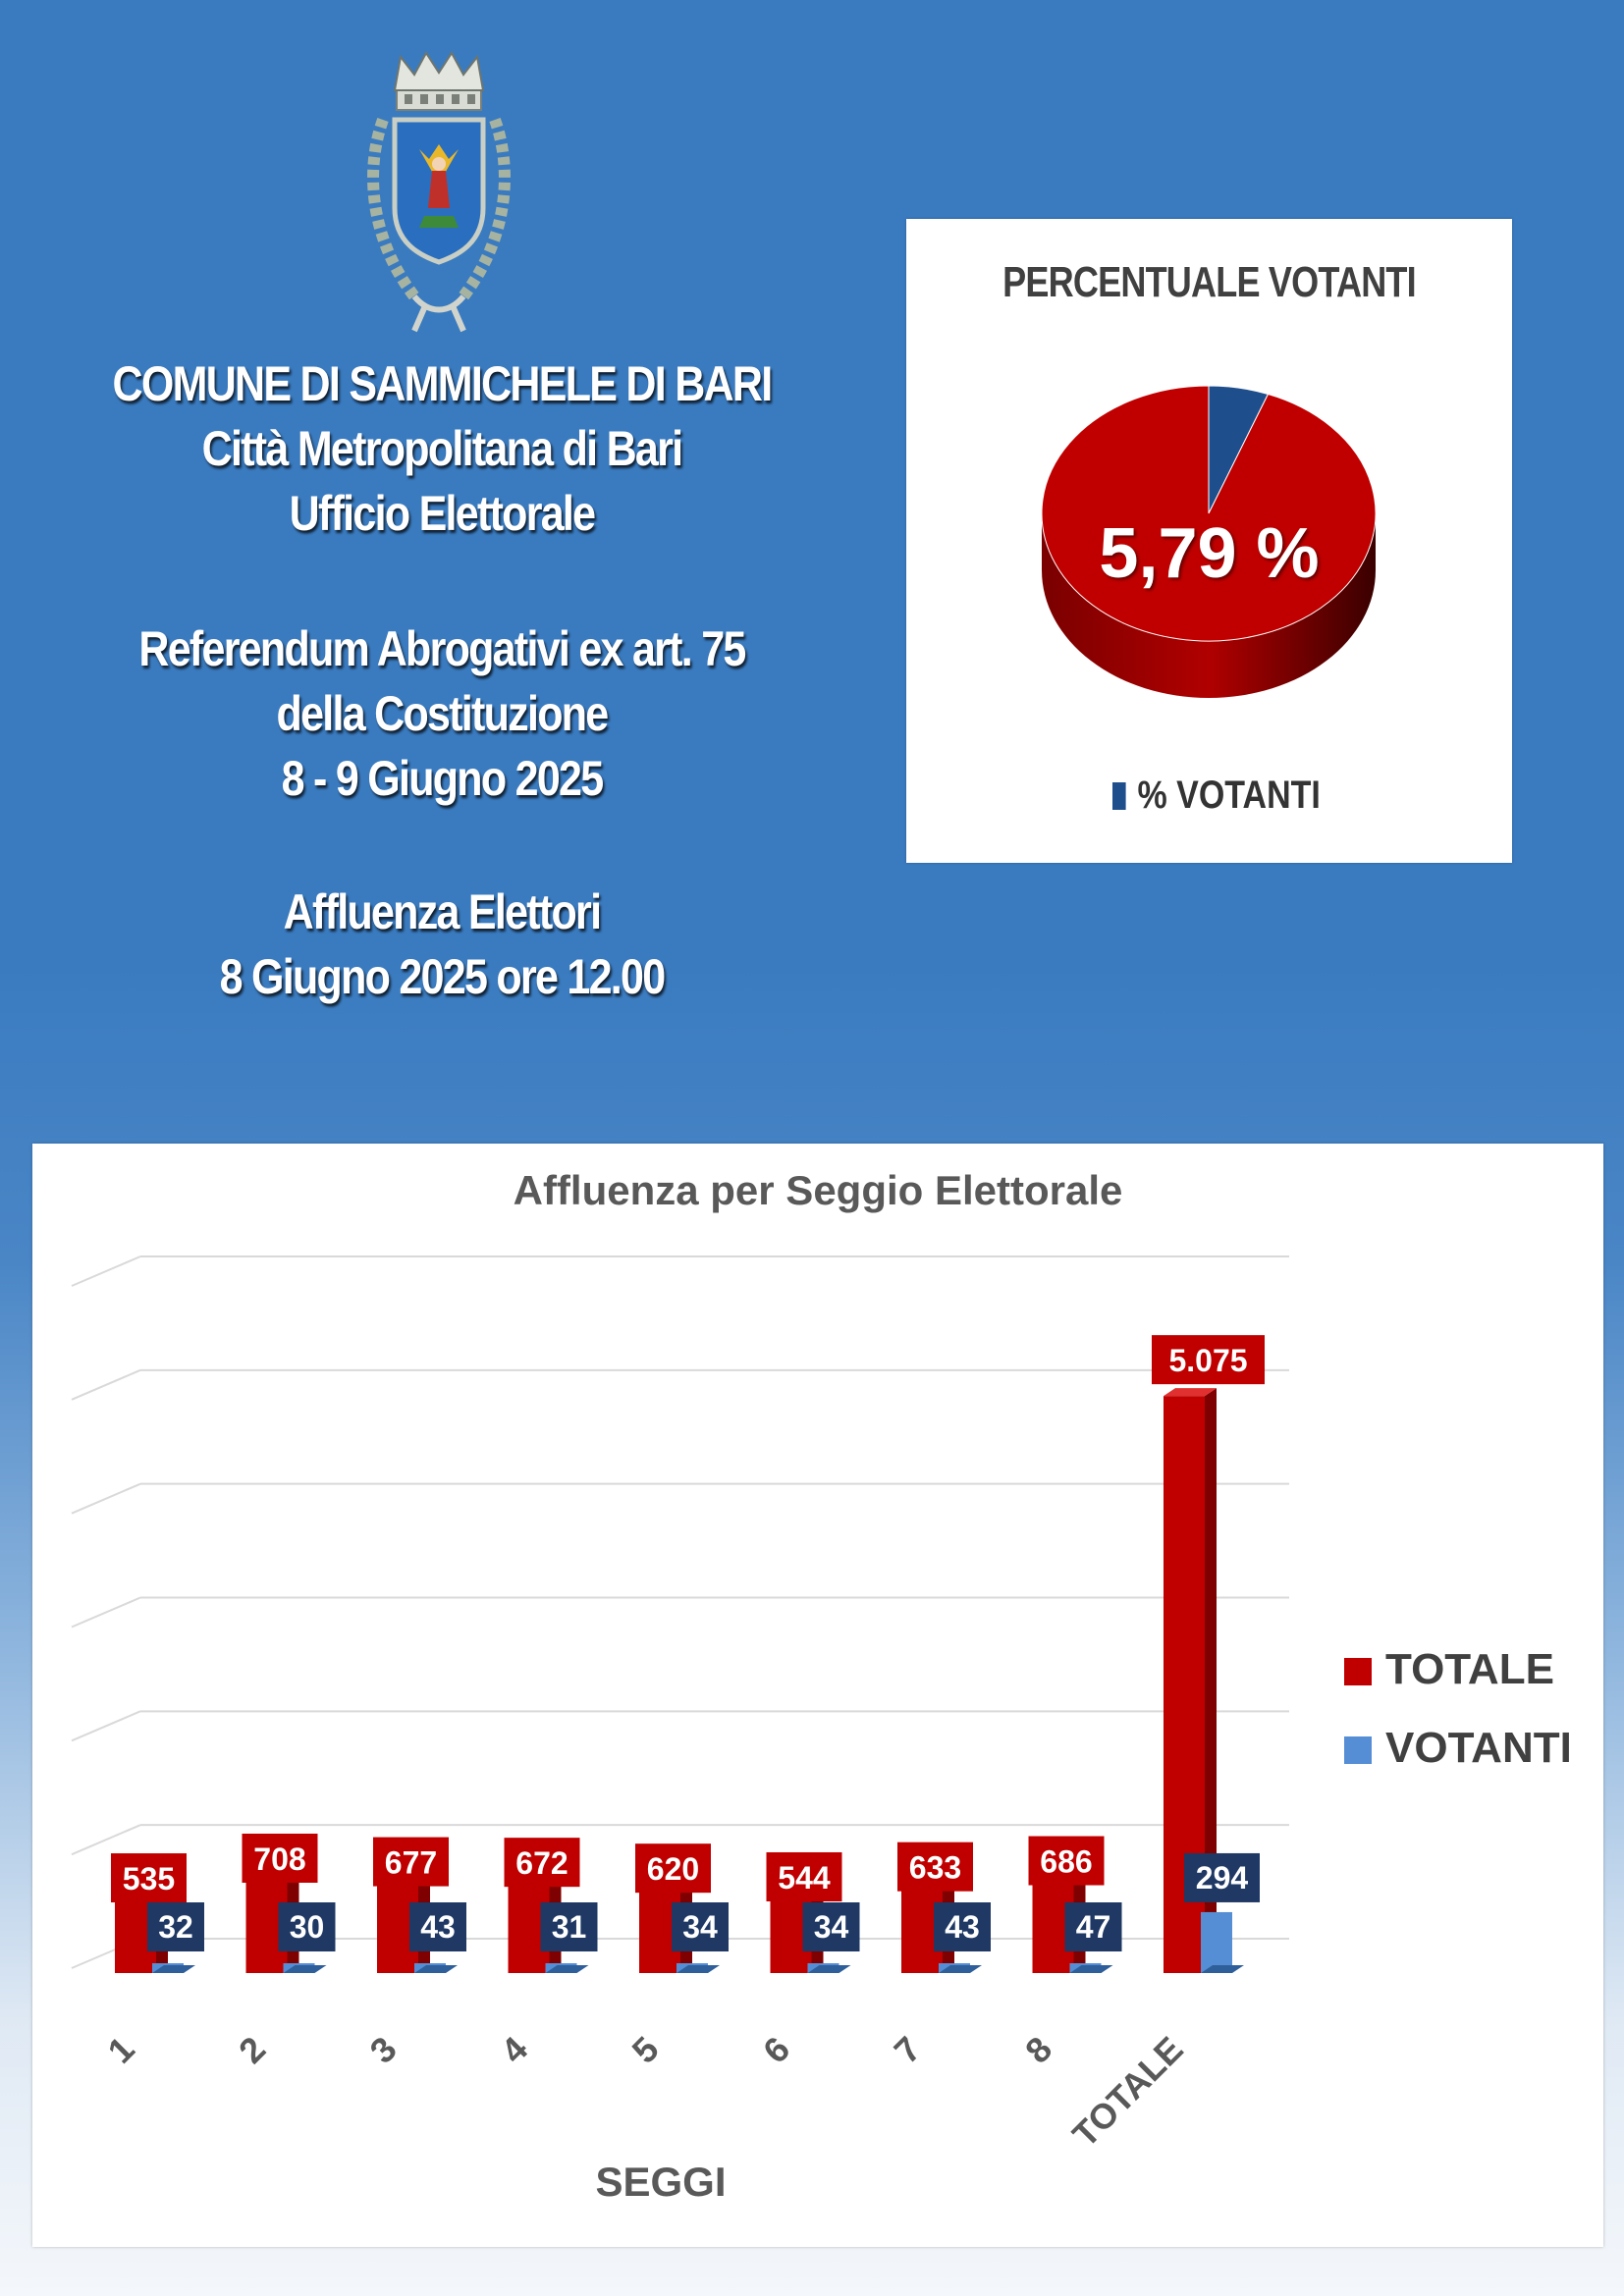 Image resolution: width=1624 pixels, height=2296 pixels. What do you see at coordinates (645, 2050) in the screenshot?
I see `x-tick-label: 5` at bounding box center [645, 2050].